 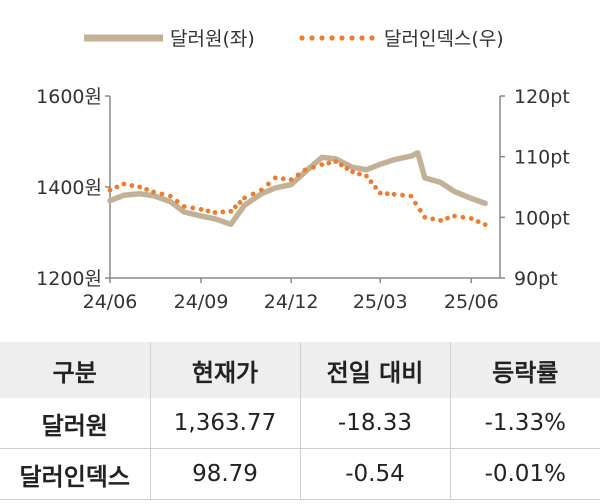 What do you see at coordinates (224, 423) in the screenshot?
I see `row-current-price: 1,363.77` at bounding box center [224, 423].